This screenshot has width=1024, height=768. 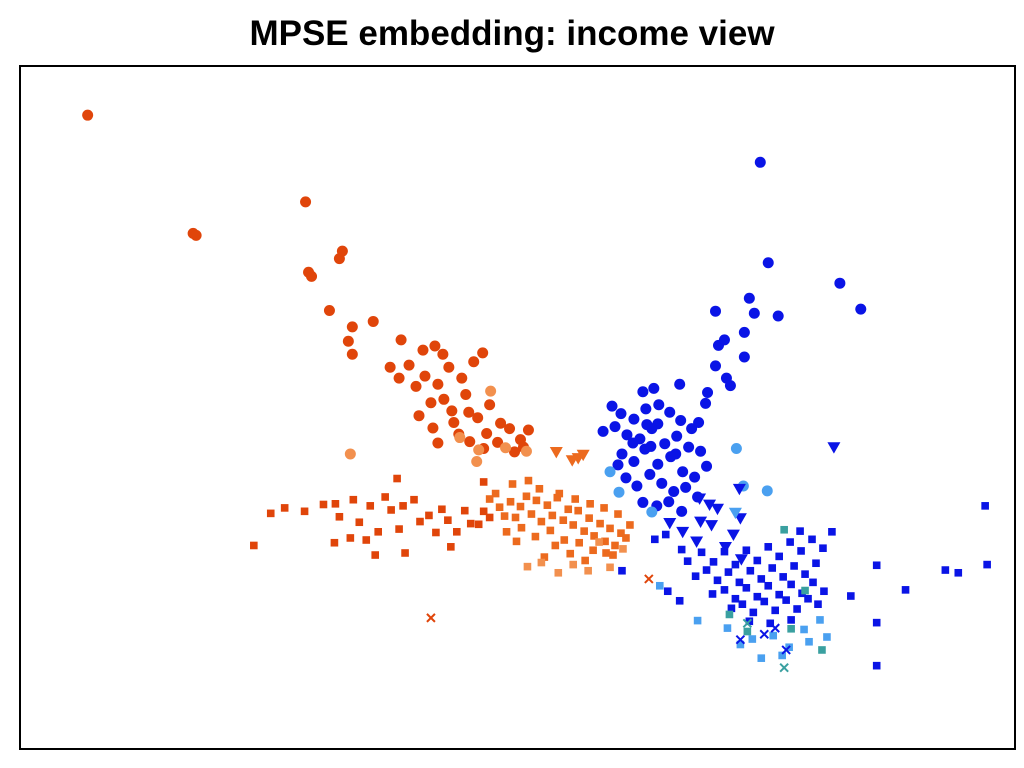 I want to click on chart-title: MPSE embedding: income view, so click(x=512, y=33).